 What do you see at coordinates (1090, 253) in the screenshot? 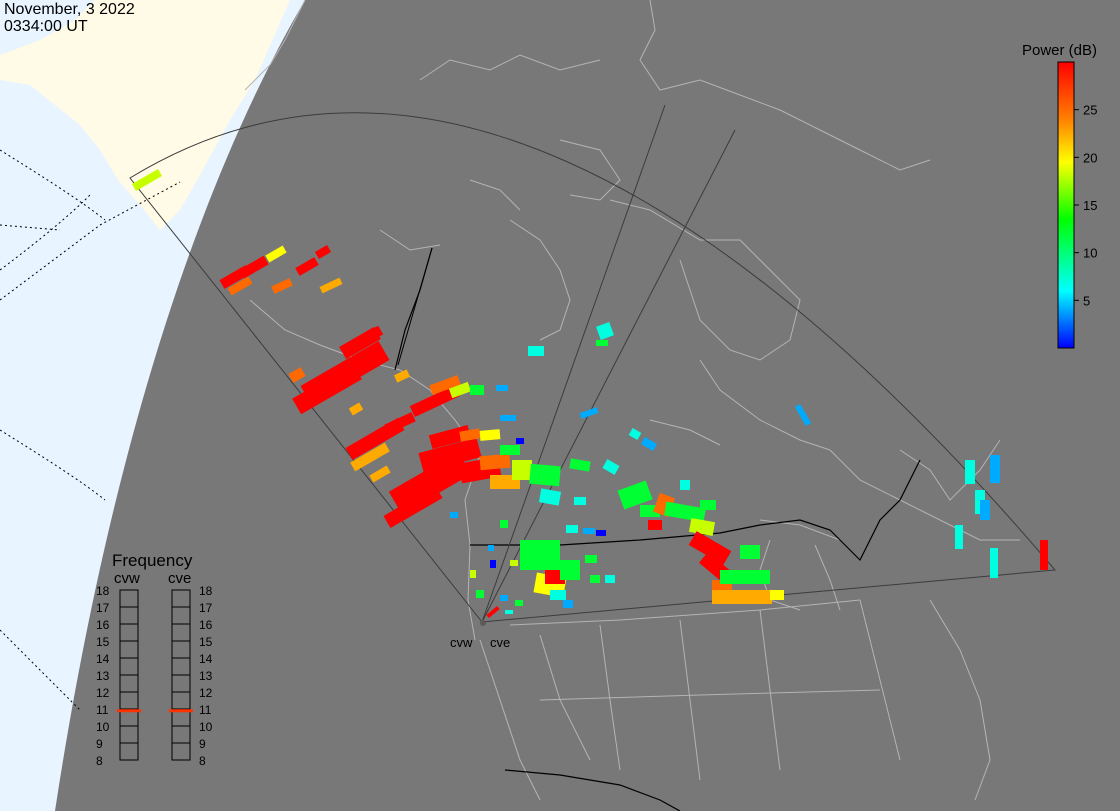
I see `colorbar-tick-label: 10` at bounding box center [1090, 253].